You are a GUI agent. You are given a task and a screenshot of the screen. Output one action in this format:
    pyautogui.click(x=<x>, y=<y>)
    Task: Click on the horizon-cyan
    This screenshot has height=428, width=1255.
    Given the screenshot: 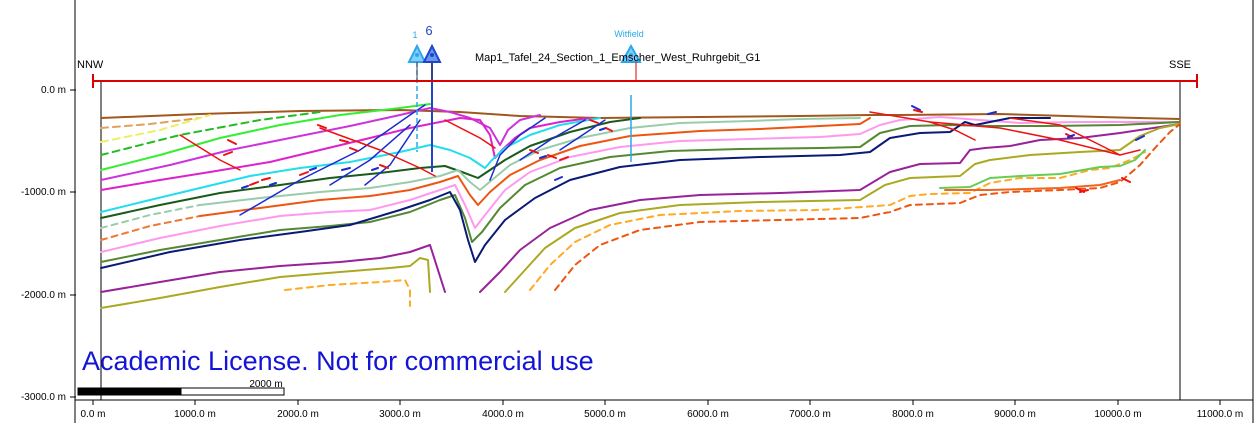 What is the action you would take?
    pyautogui.click(x=350, y=165)
    